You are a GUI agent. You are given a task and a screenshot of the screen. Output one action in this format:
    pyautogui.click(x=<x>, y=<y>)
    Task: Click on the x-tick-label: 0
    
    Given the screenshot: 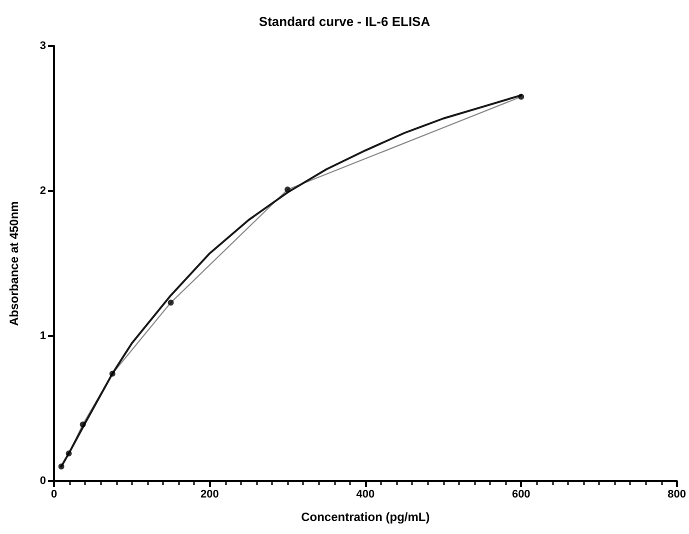 What is the action you would take?
    pyautogui.click(x=54, y=494)
    